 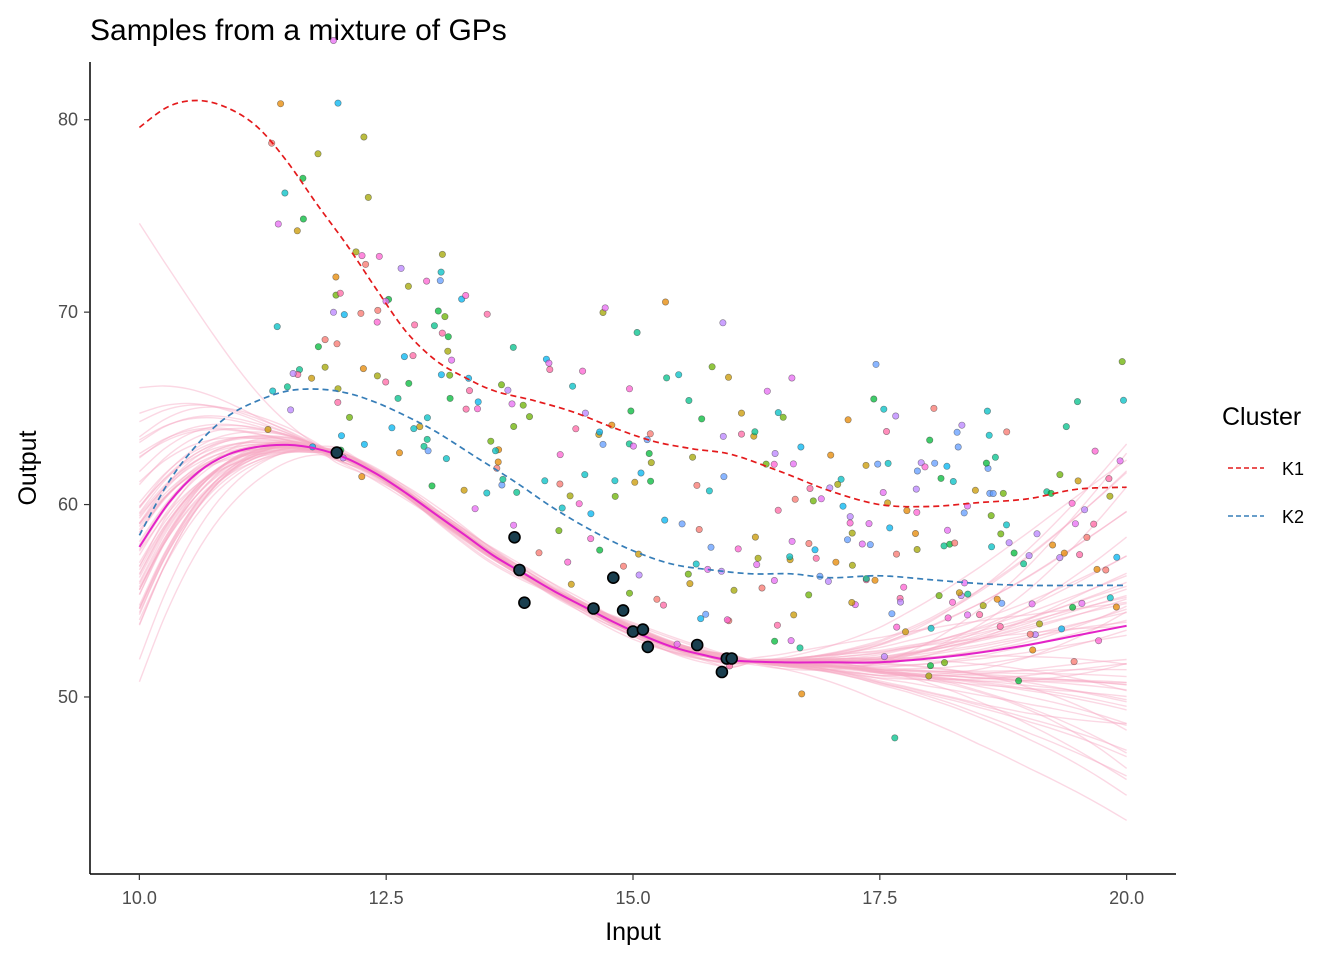 What do you see at coordinates (68, 120) in the screenshot?
I see `y-tick-label: 80` at bounding box center [68, 120].